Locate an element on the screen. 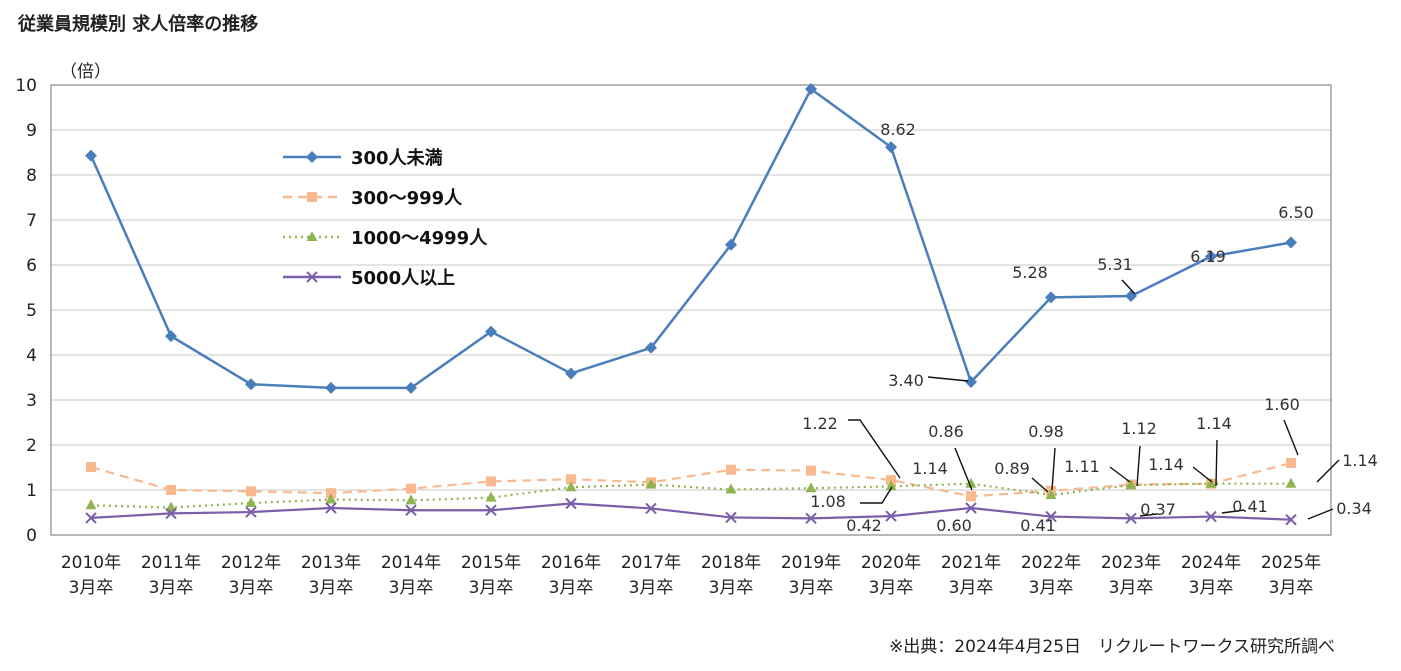  data-label: 1.14 is located at coordinates (930, 468).